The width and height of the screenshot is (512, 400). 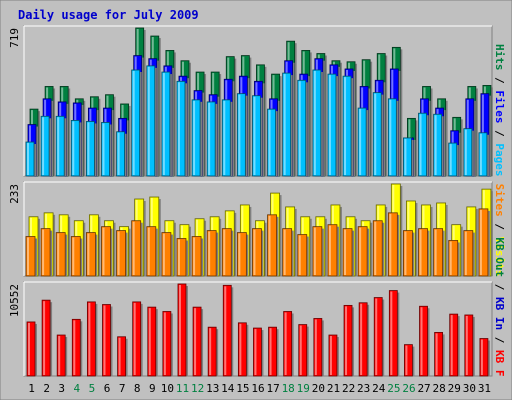 What do you see at coordinates (212, 388) in the screenshot?
I see `x-tick-label-day-13: 13` at bounding box center [212, 388].